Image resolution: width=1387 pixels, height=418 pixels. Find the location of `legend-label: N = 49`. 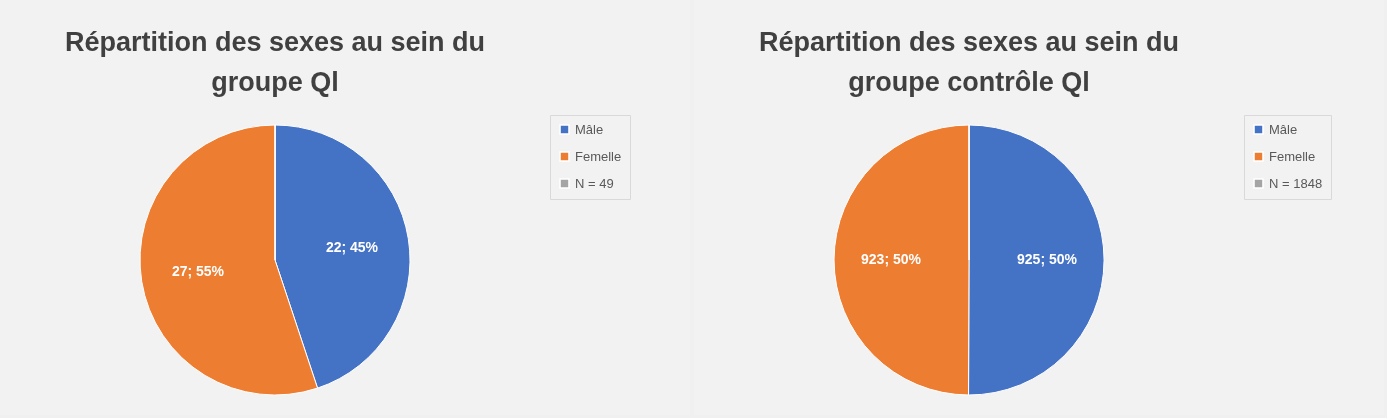

legend-label: N = 49 is located at coordinates (594, 183).